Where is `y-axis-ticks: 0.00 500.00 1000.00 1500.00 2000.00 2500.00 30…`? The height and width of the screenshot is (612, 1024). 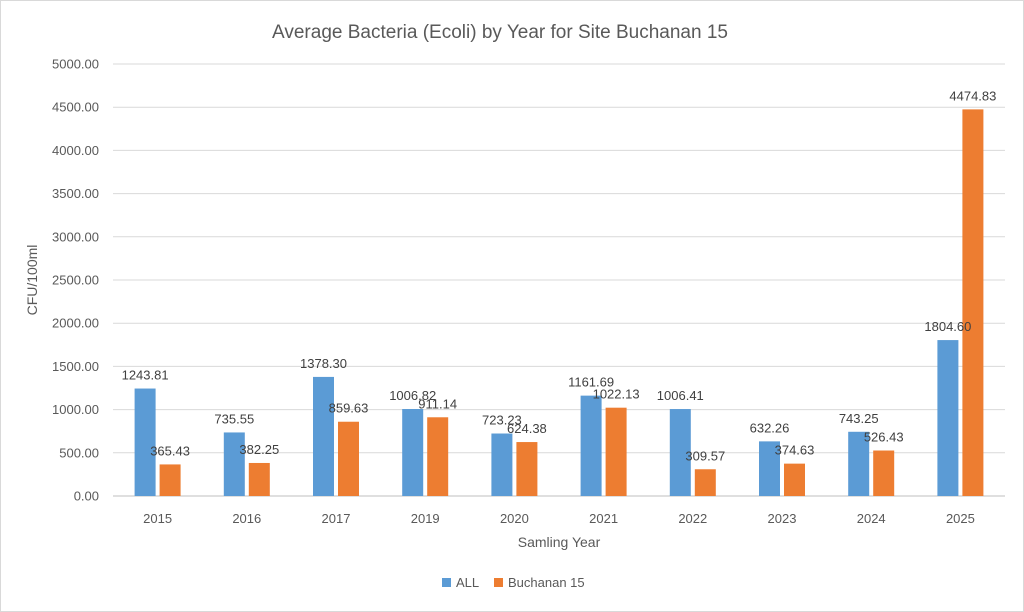
y-axis-ticks: 0.00 500.00 1000.00 1500.00 2000.00 2500.00 30… is located at coordinates (75, 280).